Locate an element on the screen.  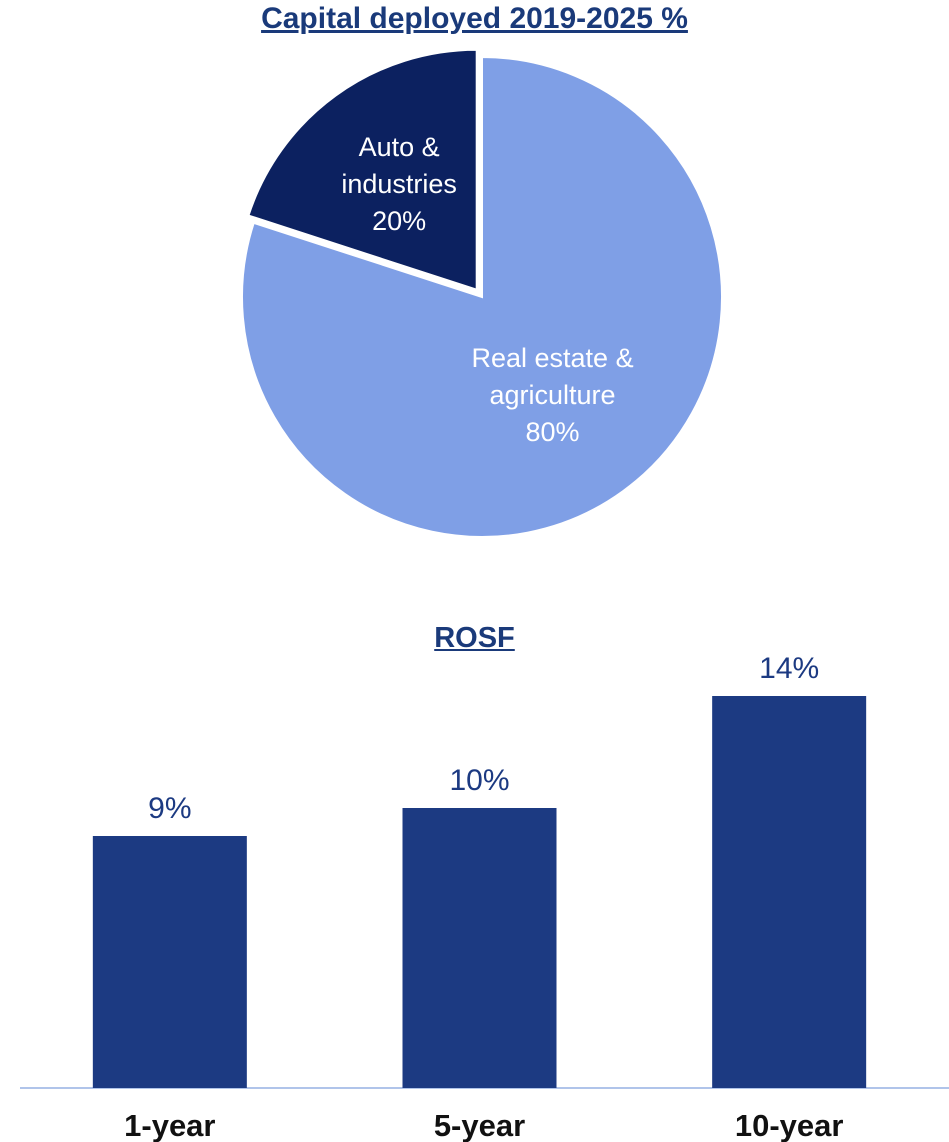
bar-category-label-5-year: 5-year is located at coordinates (479, 1125).